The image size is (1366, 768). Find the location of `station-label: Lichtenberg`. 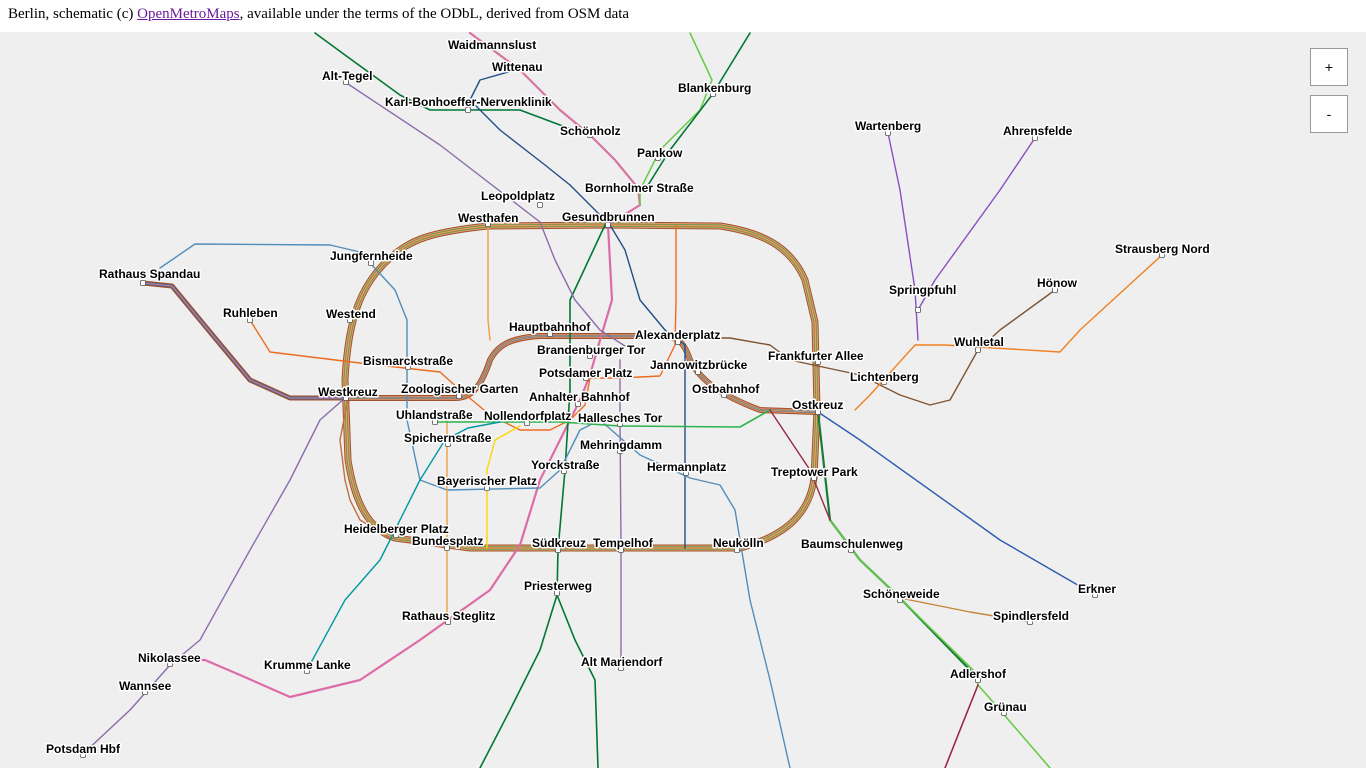

station-label: Lichtenberg is located at coordinates (885, 377).